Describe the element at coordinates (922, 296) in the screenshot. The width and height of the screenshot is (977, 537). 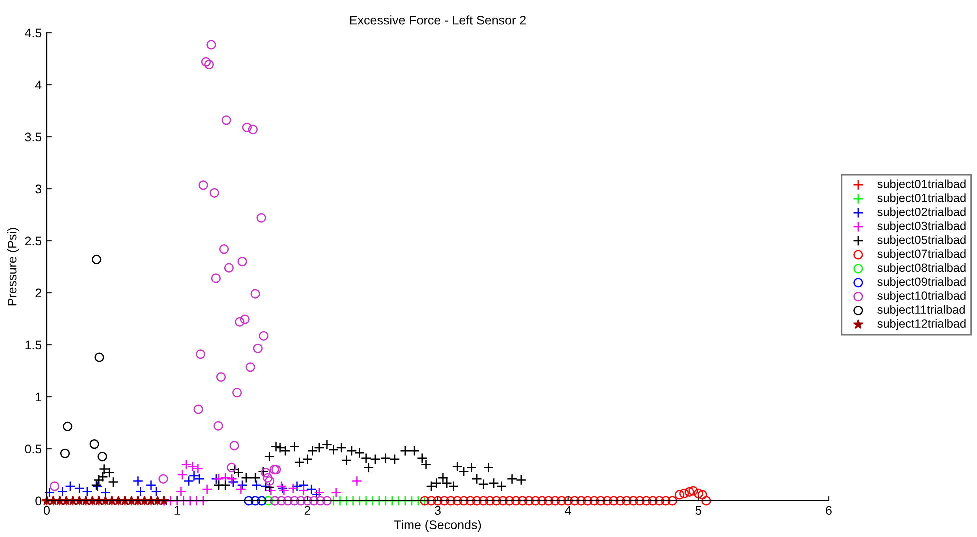
I see `legend-label: subject10trialbad` at that location.